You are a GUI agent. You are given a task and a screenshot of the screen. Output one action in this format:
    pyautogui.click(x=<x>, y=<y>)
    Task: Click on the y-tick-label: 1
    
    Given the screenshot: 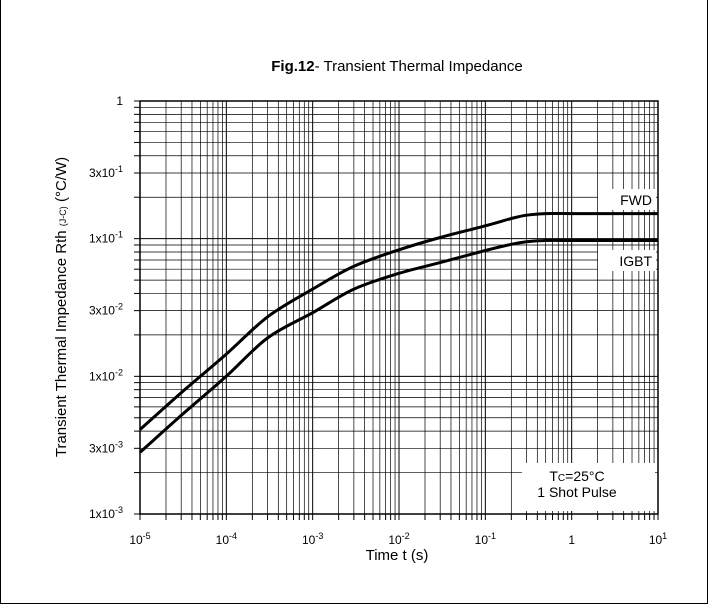 What is the action you would take?
    pyautogui.click(x=119, y=101)
    